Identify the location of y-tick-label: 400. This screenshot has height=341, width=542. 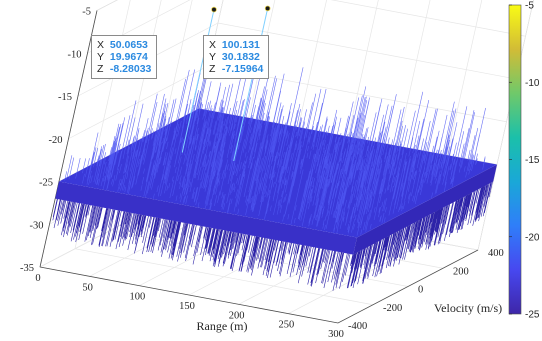
(496, 253).